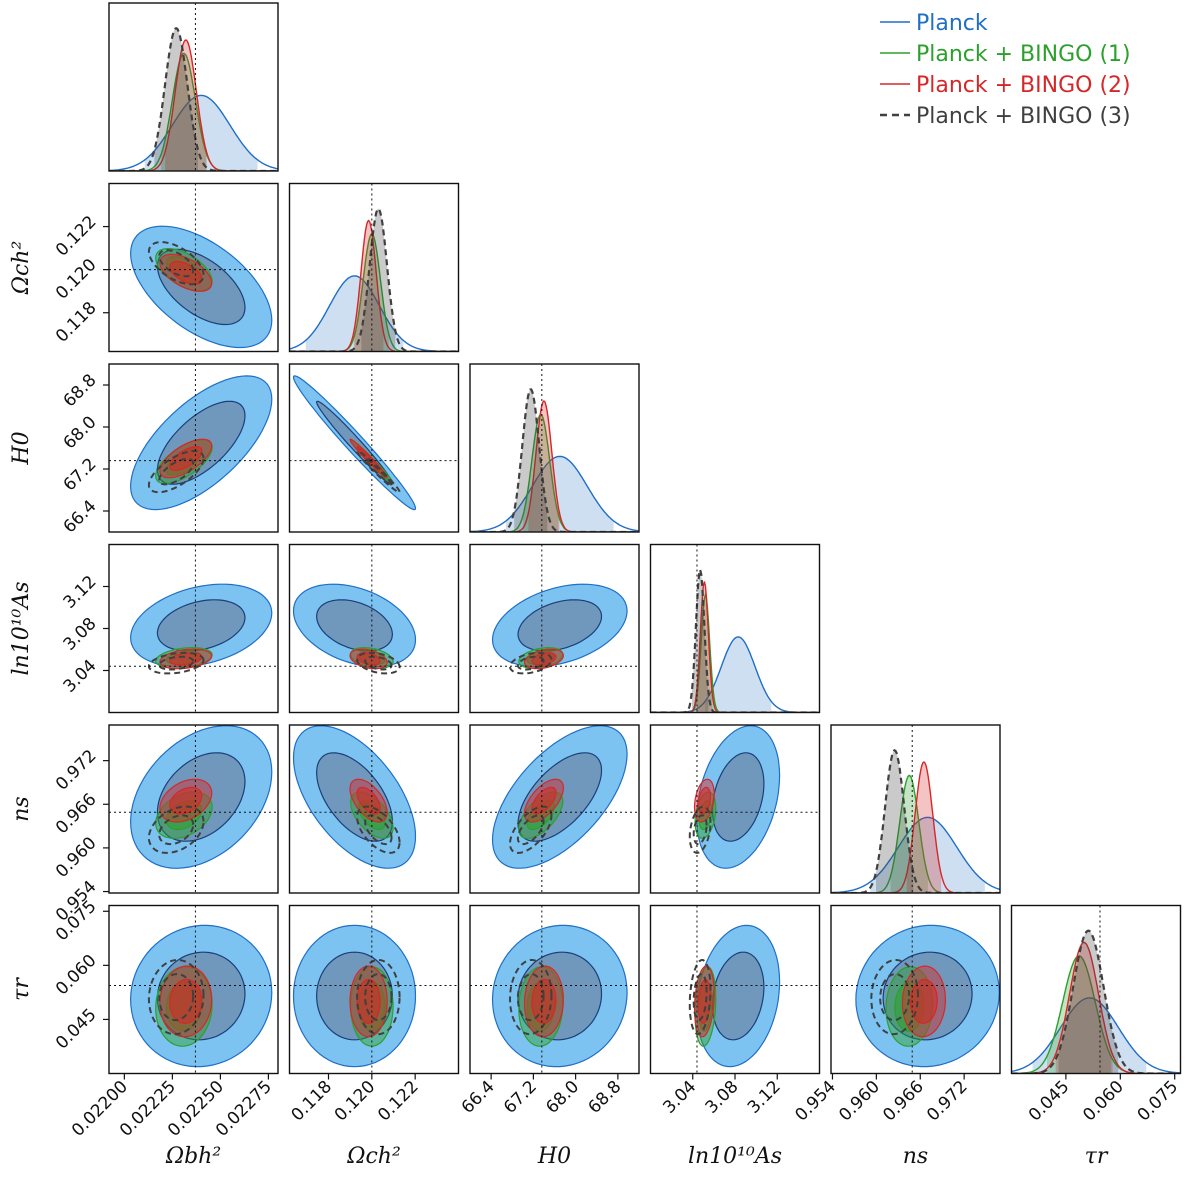 The height and width of the screenshot is (1200, 1200). What do you see at coordinates (21, 989) in the screenshot?
I see `y-axis-title-tau: τr` at bounding box center [21, 989].